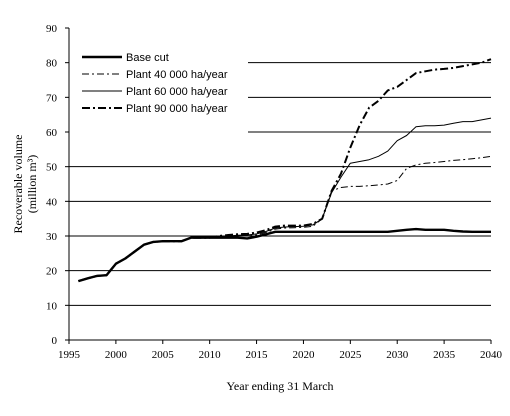 Image resolution: width=510 pixels, height=416 pixels. What do you see at coordinates (397, 355) in the screenshot?
I see `x-tick-label: 2030` at bounding box center [397, 355].